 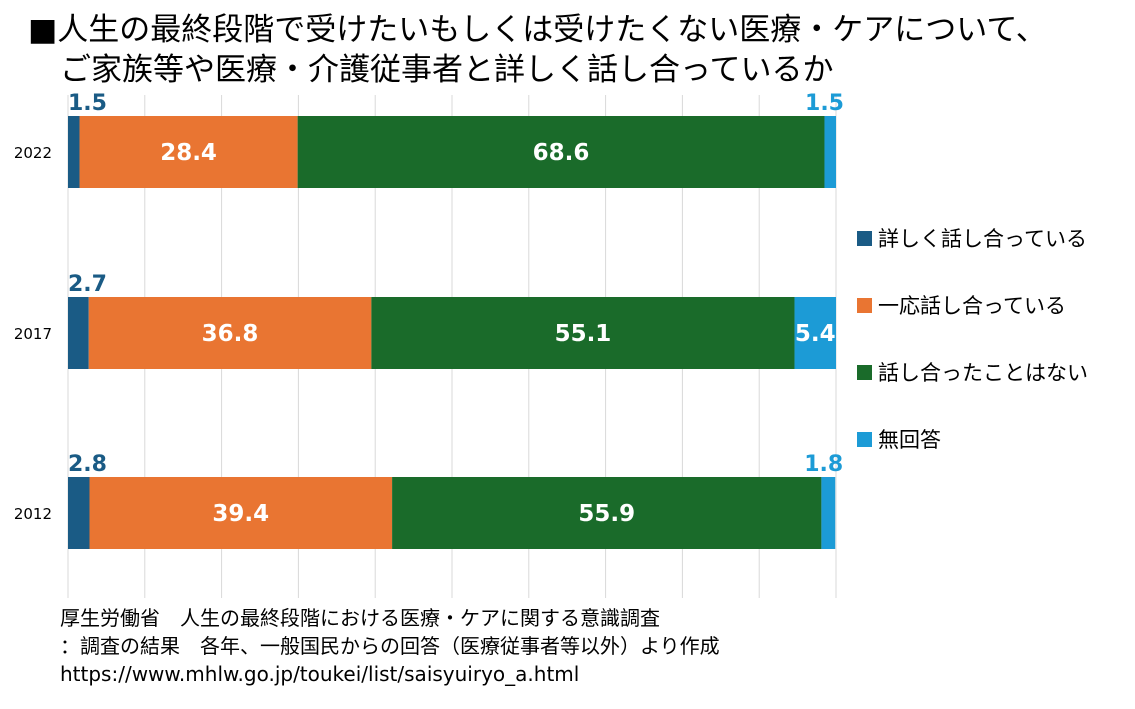 What do you see at coordinates (864, 372) in the screenshot?
I see `legend-swatch-never` at bounding box center [864, 372].